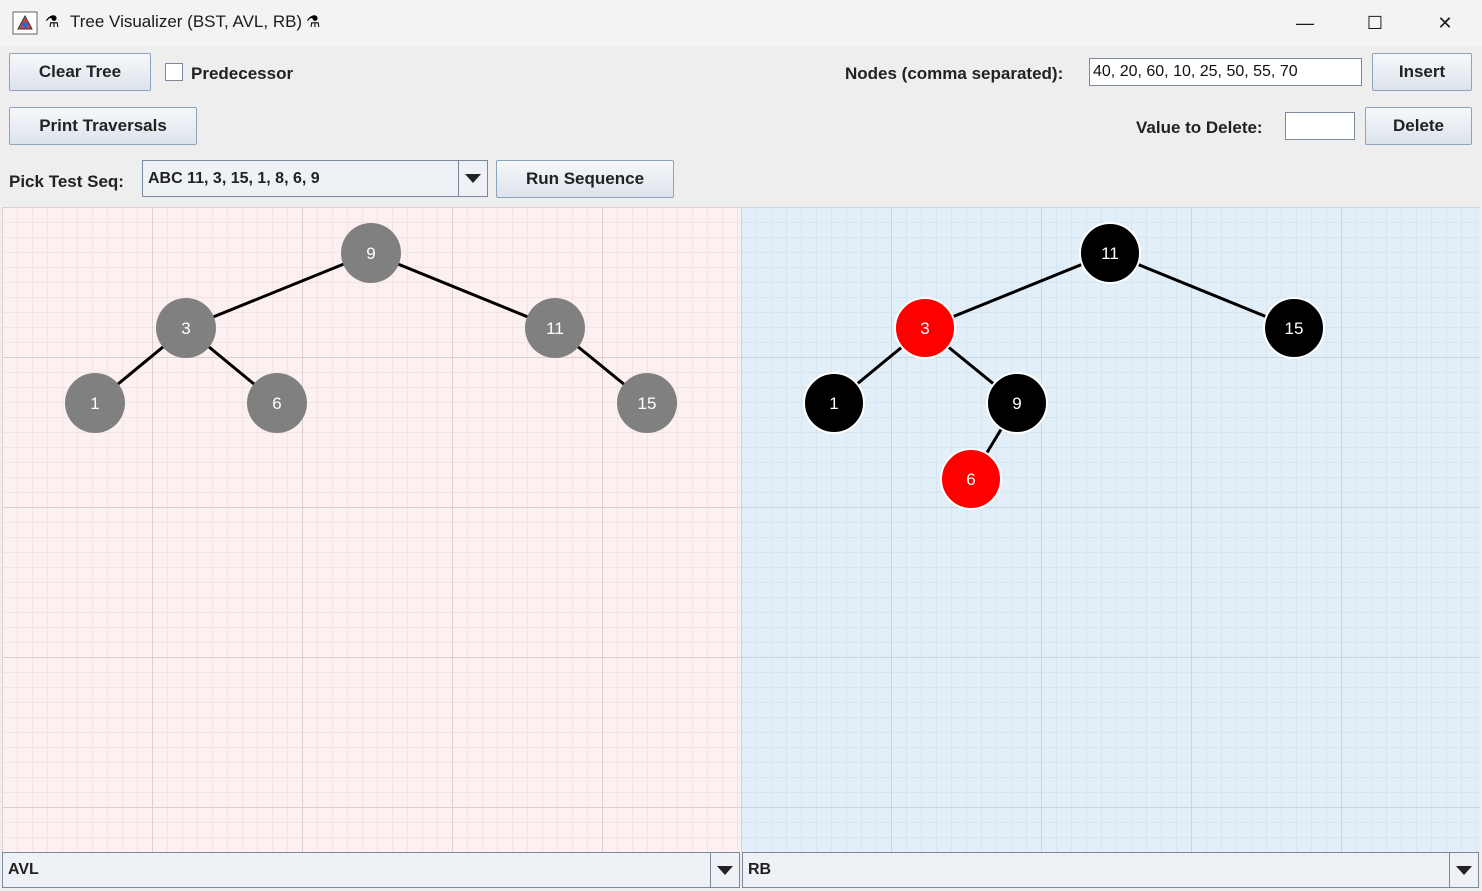 The image size is (1482, 891). Describe the element at coordinates (1064, 366) in the screenshot. I see `rb-tree-svg: 11 3 15 1 9 6` at that location.